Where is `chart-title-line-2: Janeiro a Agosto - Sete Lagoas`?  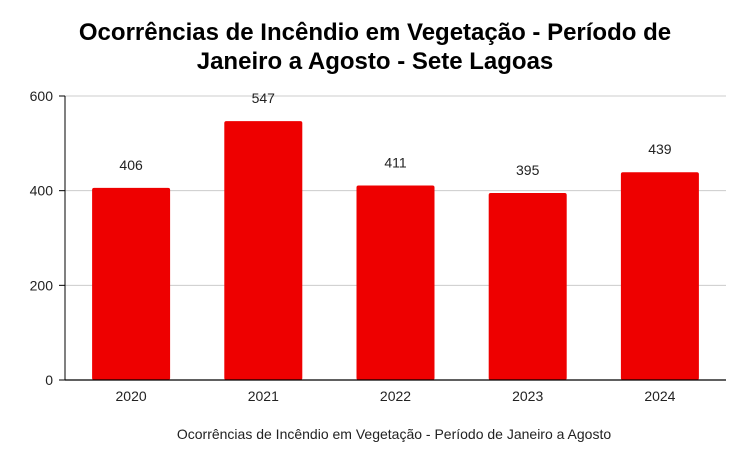 chart-title-line-2: Janeiro a Agosto - Sete Lagoas is located at coordinates (375, 61).